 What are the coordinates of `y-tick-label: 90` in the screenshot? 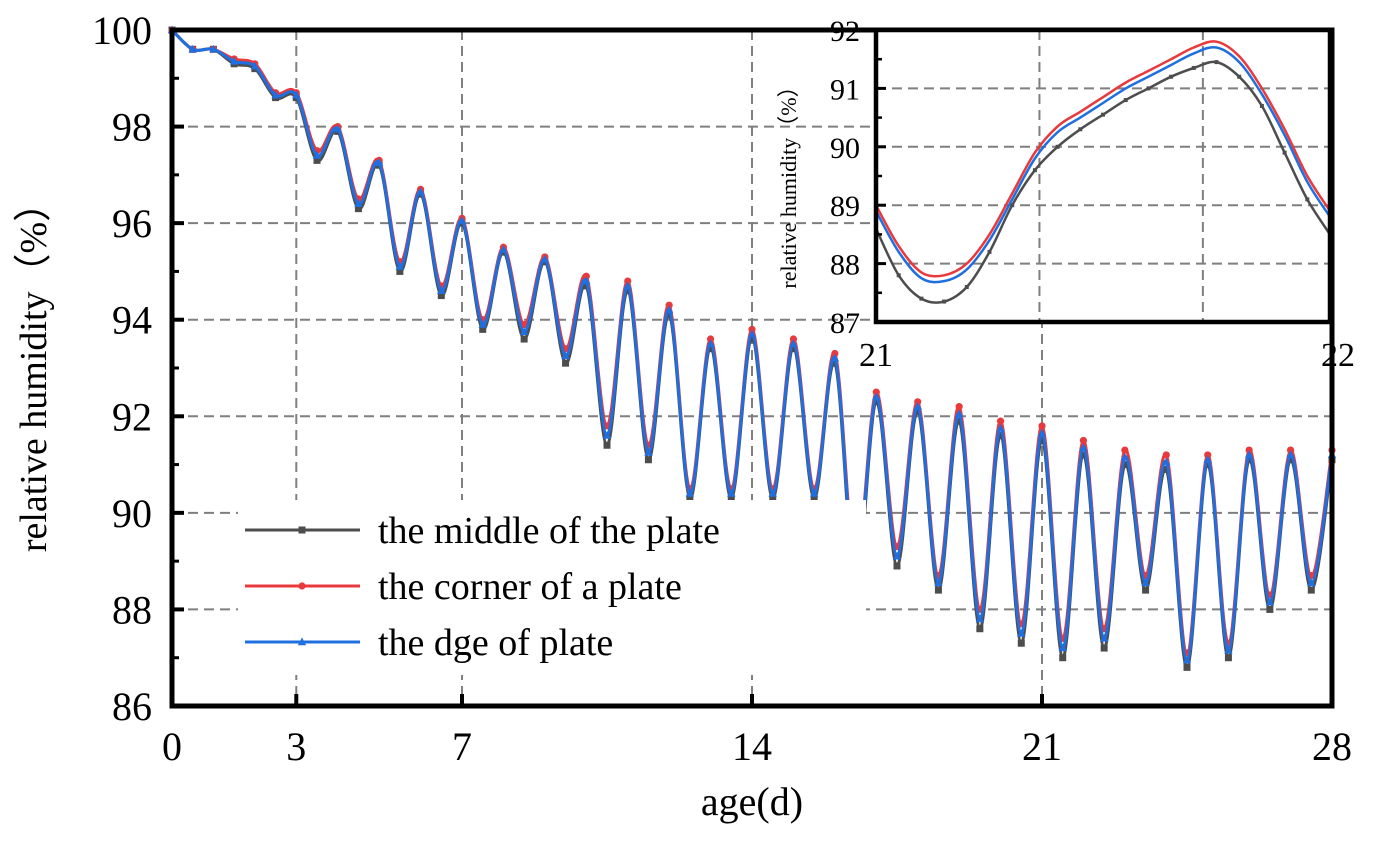 It's located at (132, 513).